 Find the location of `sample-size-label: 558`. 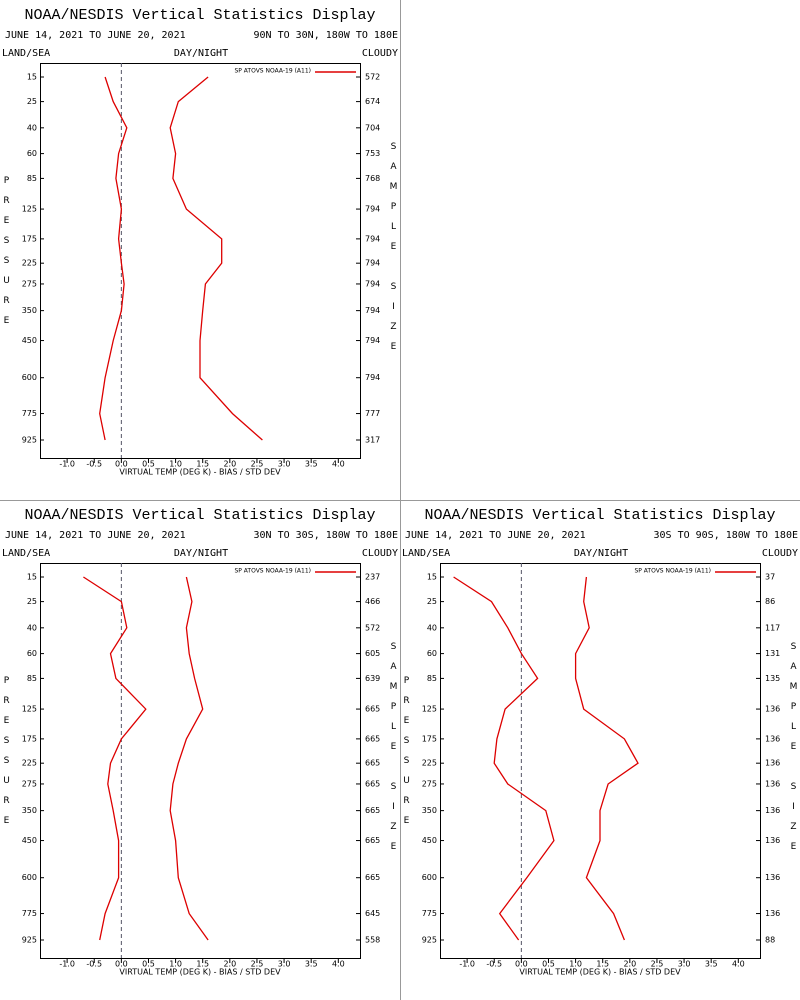

sample-size-label: 558 is located at coordinates (372, 940).